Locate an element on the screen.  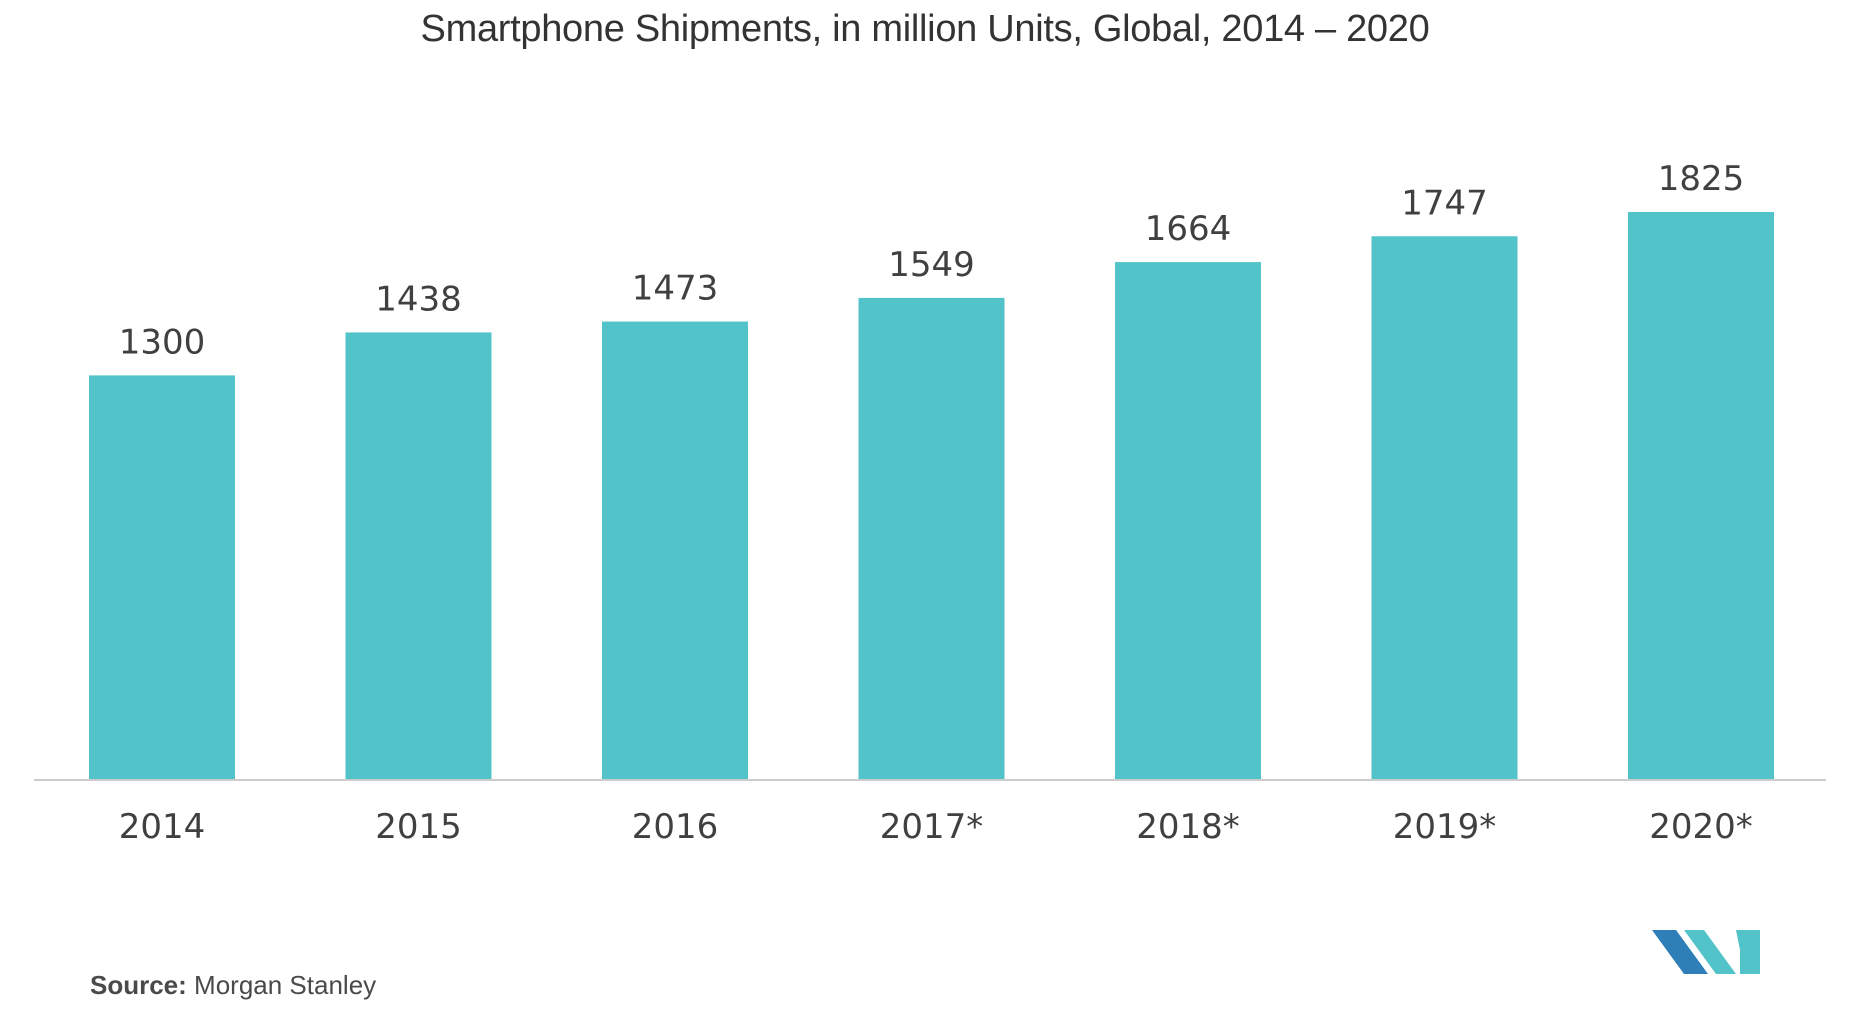
x-tick-2020: 2020* is located at coordinates (1701, 827).